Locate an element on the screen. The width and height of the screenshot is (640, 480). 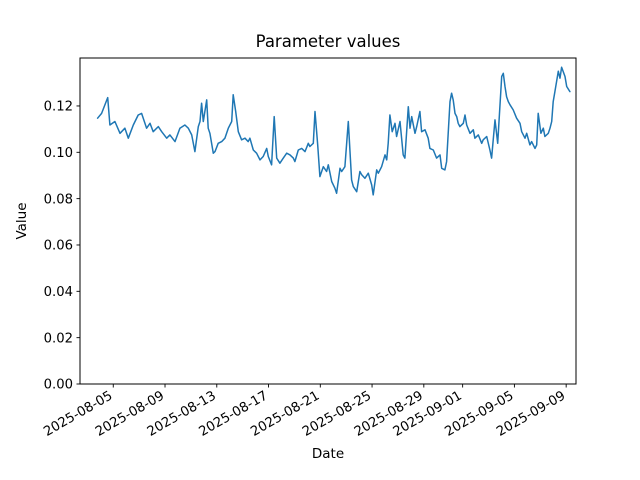
y-tick-label: 0.10 is located at coordinates (58, 153).